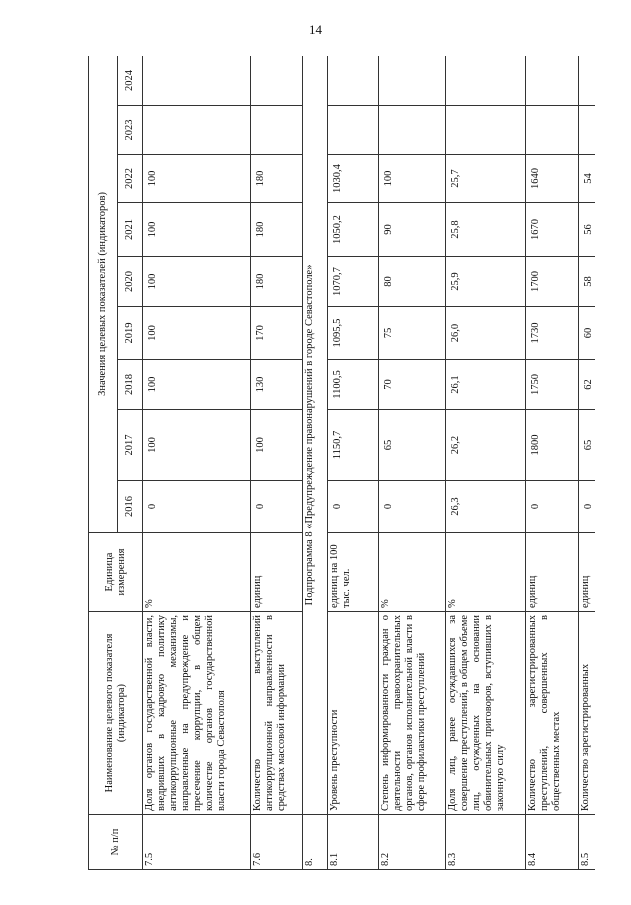  What do you see at coordinates (353, 229) in the screenshot?
I see `value-cell: 1050,2` at bounding box center [353, 229].